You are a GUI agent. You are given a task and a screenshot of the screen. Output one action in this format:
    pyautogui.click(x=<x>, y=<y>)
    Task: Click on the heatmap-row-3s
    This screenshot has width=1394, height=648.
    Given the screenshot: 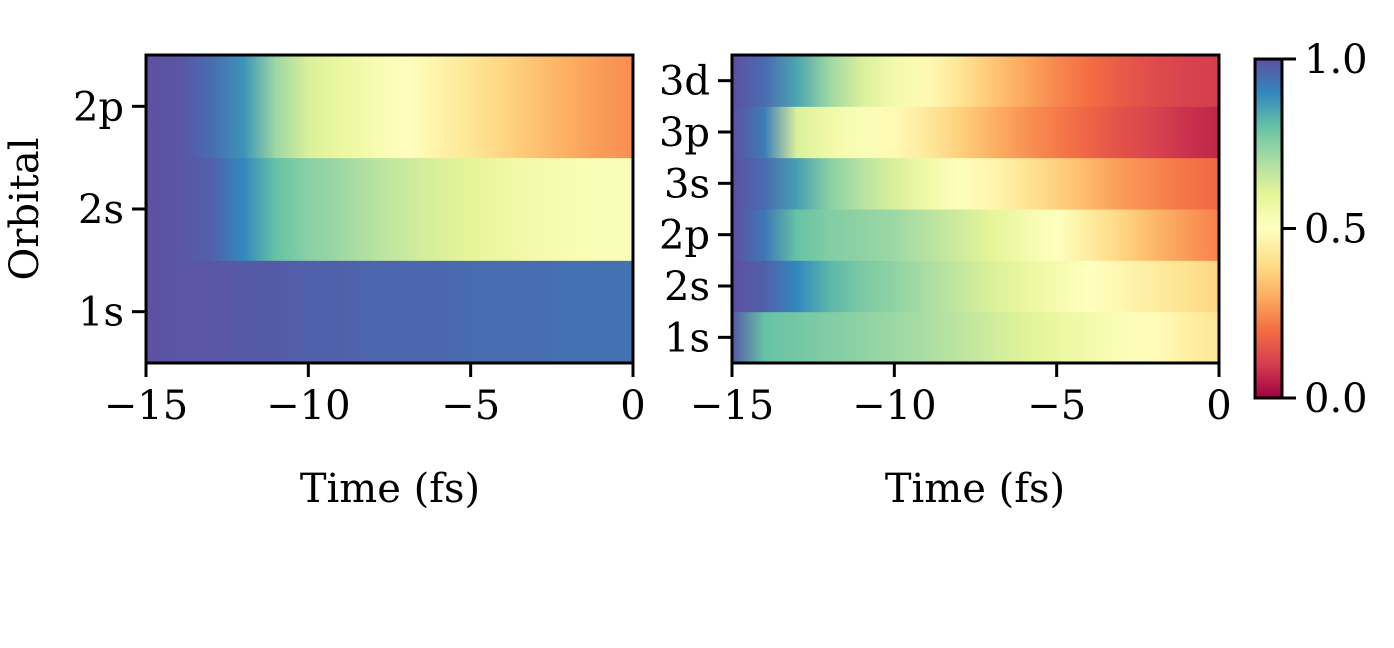 What is the action you would take?
    pyautogui.click(x=975, y=183)
    